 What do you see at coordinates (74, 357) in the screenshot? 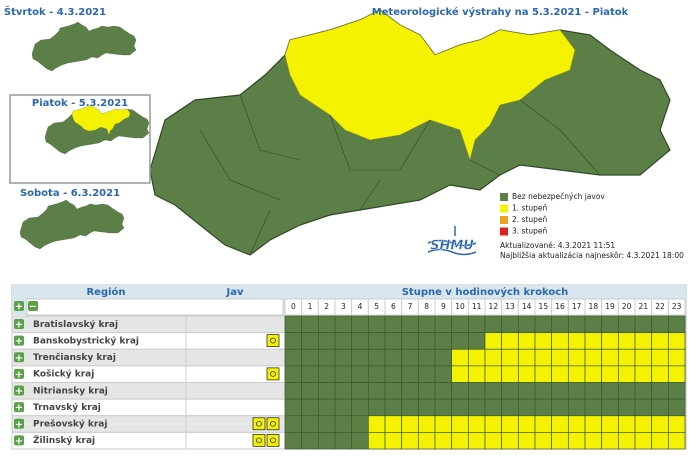
I see `region-name: Trenčiansky kraj` at bounding box center [74, 357].